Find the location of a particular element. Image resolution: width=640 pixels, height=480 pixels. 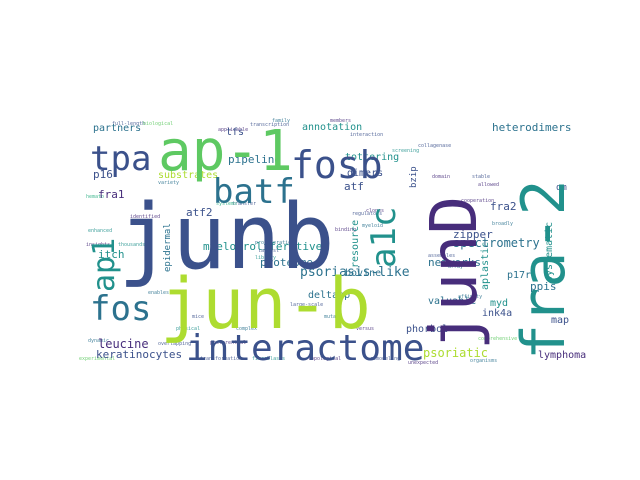

cloud-word: heterodimers is located at coordinates (531, 127).